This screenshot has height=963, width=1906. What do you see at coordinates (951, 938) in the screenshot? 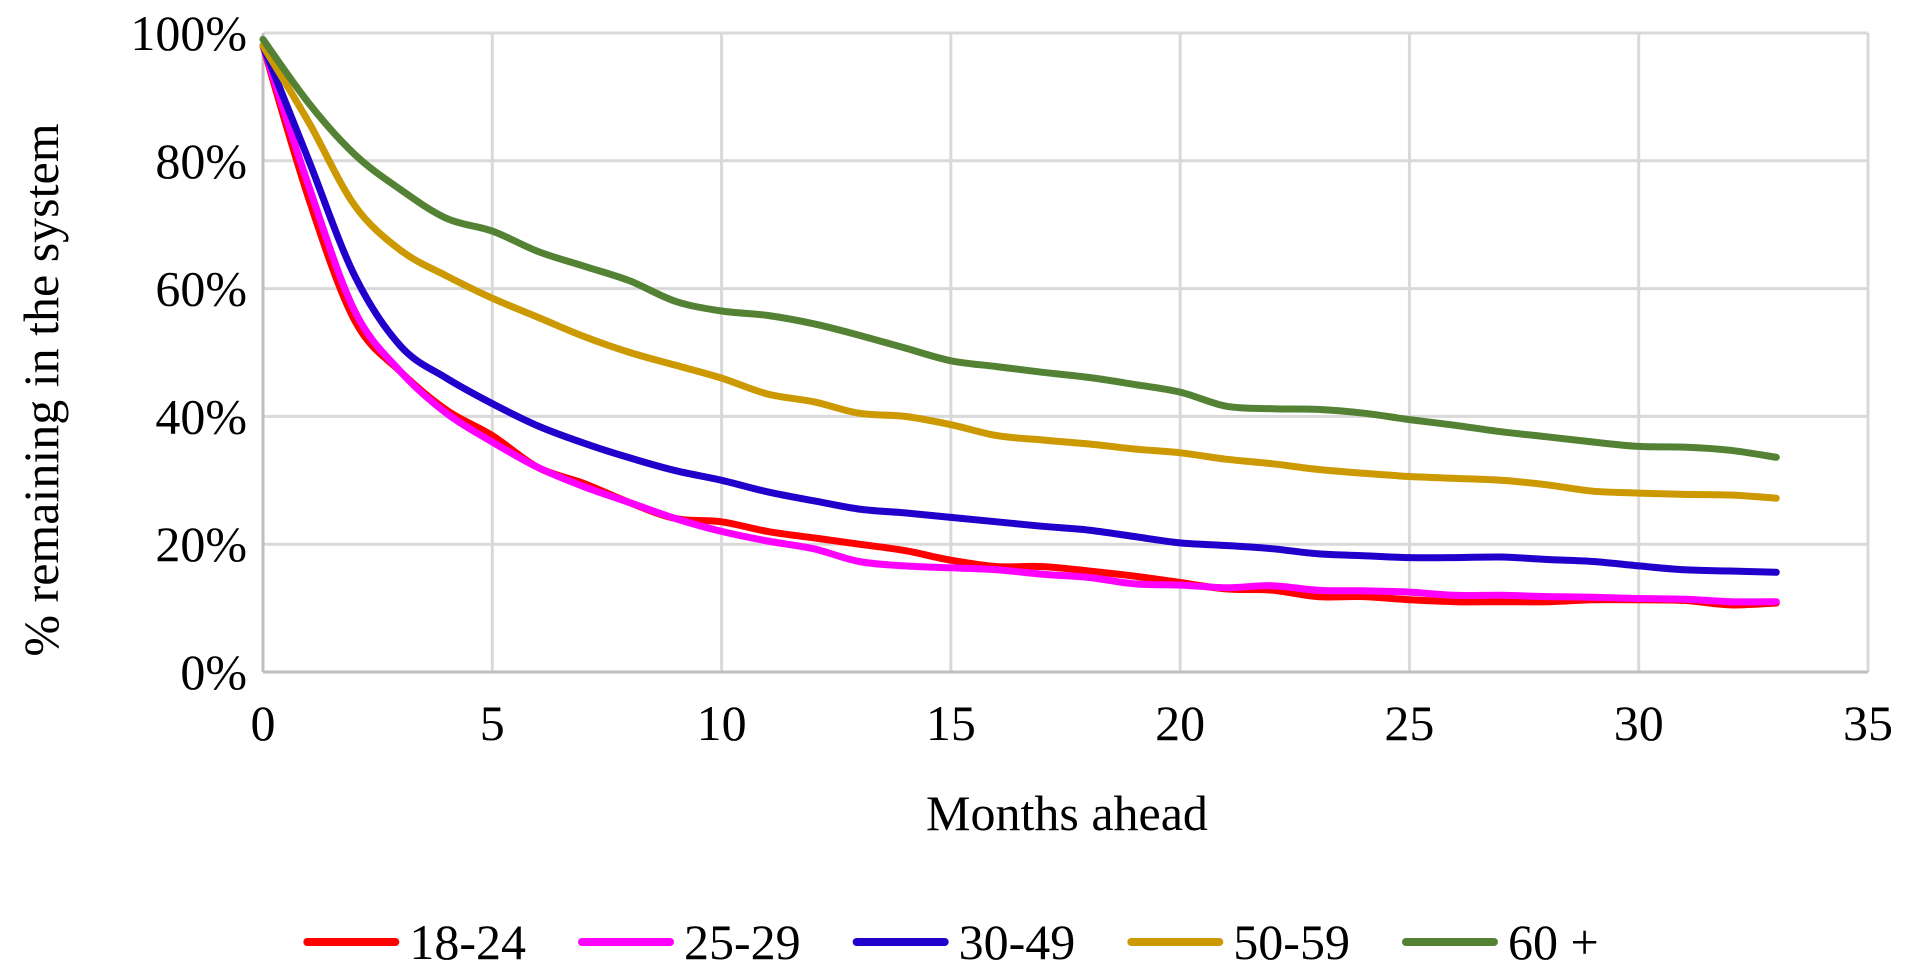
I see `legend: 18-24 25-29 30-49 50-59 60 +` at bounding box center [951, 938].